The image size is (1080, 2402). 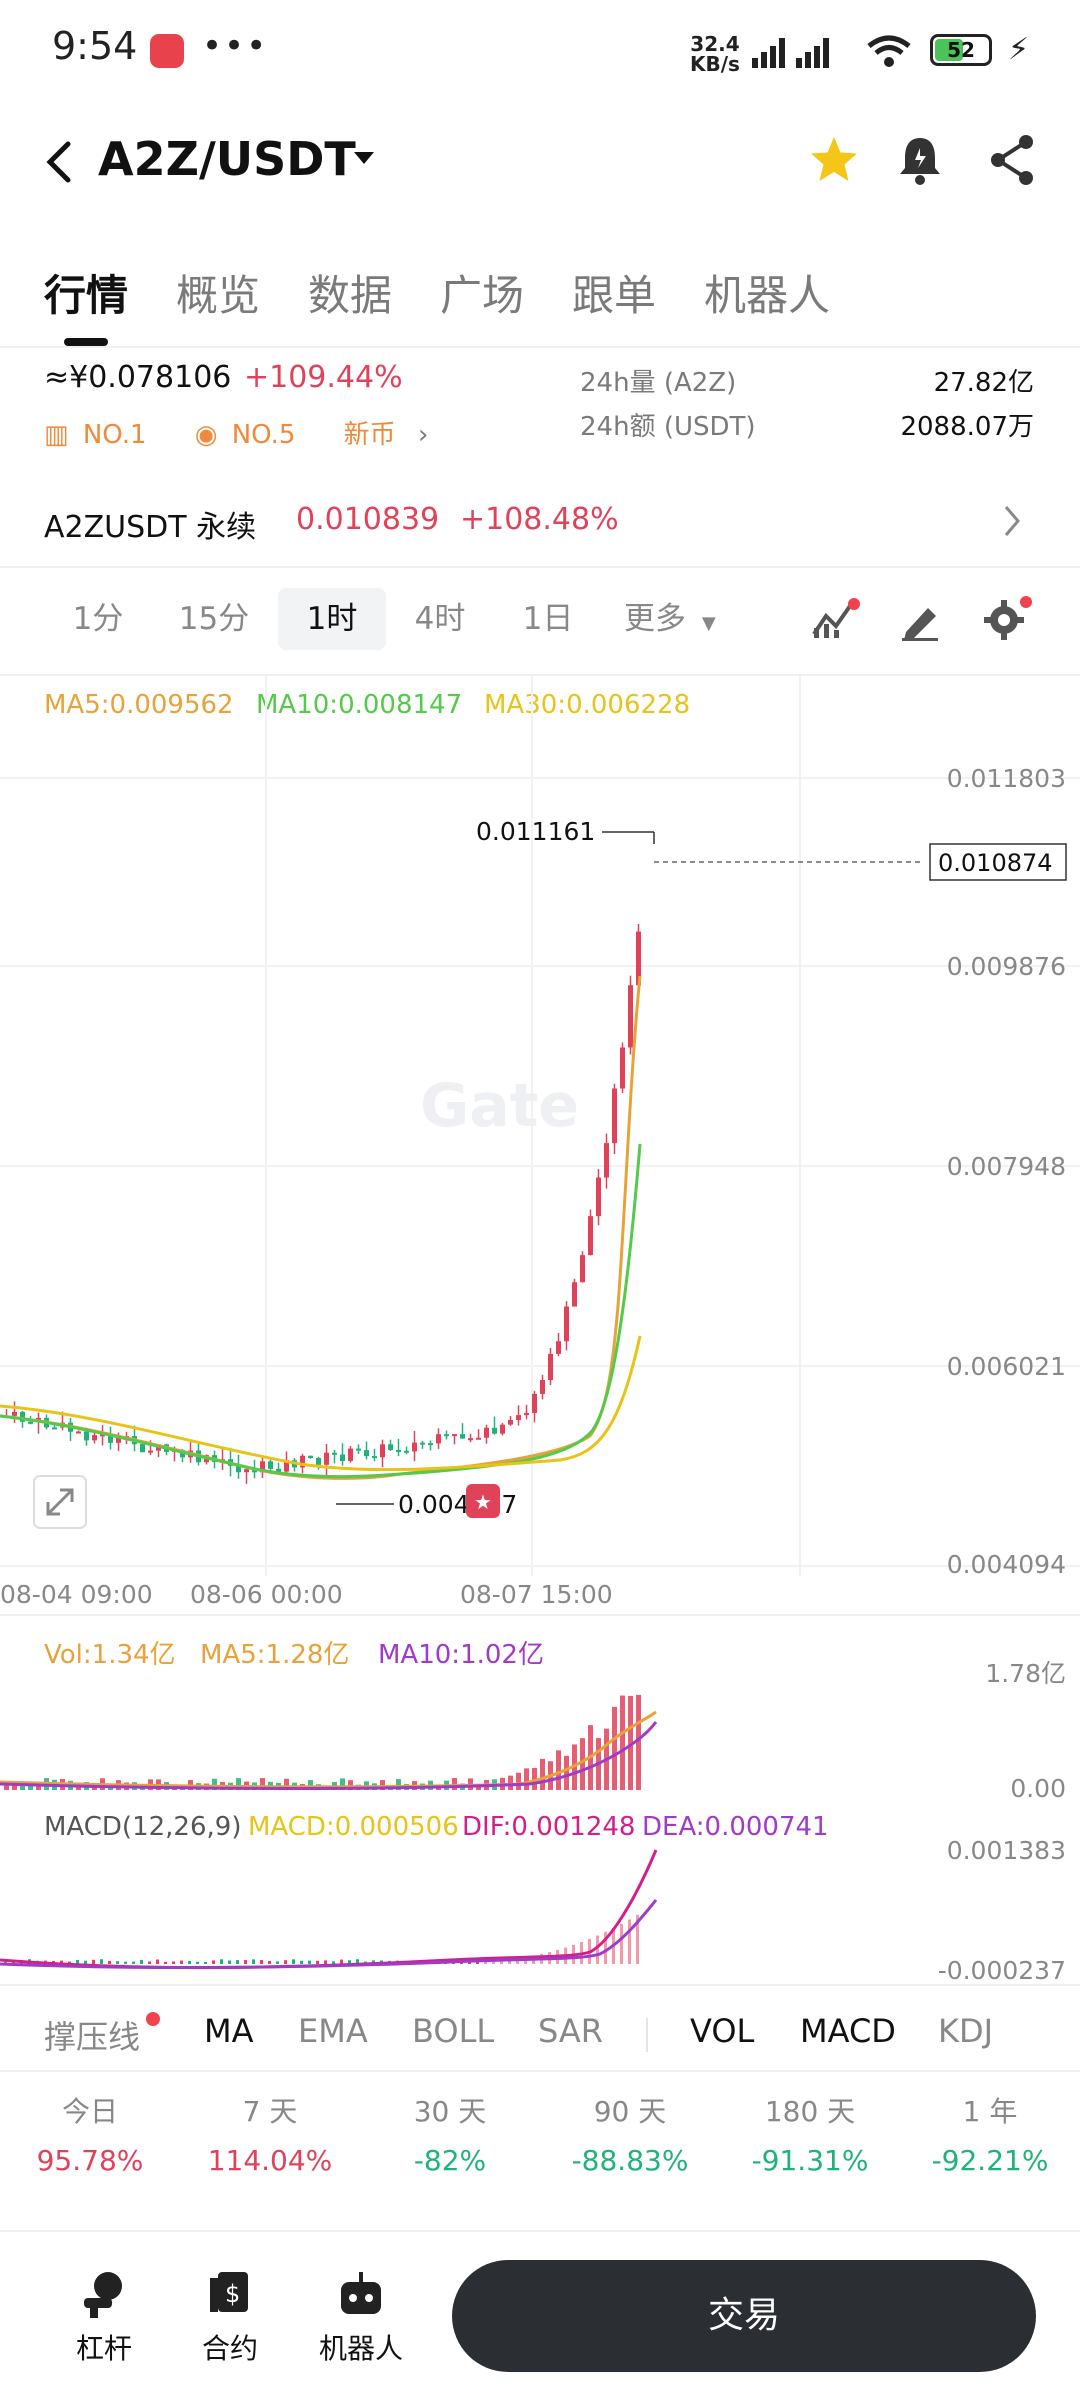 I want to click on volume-chart, so click(x=540, y=1730).